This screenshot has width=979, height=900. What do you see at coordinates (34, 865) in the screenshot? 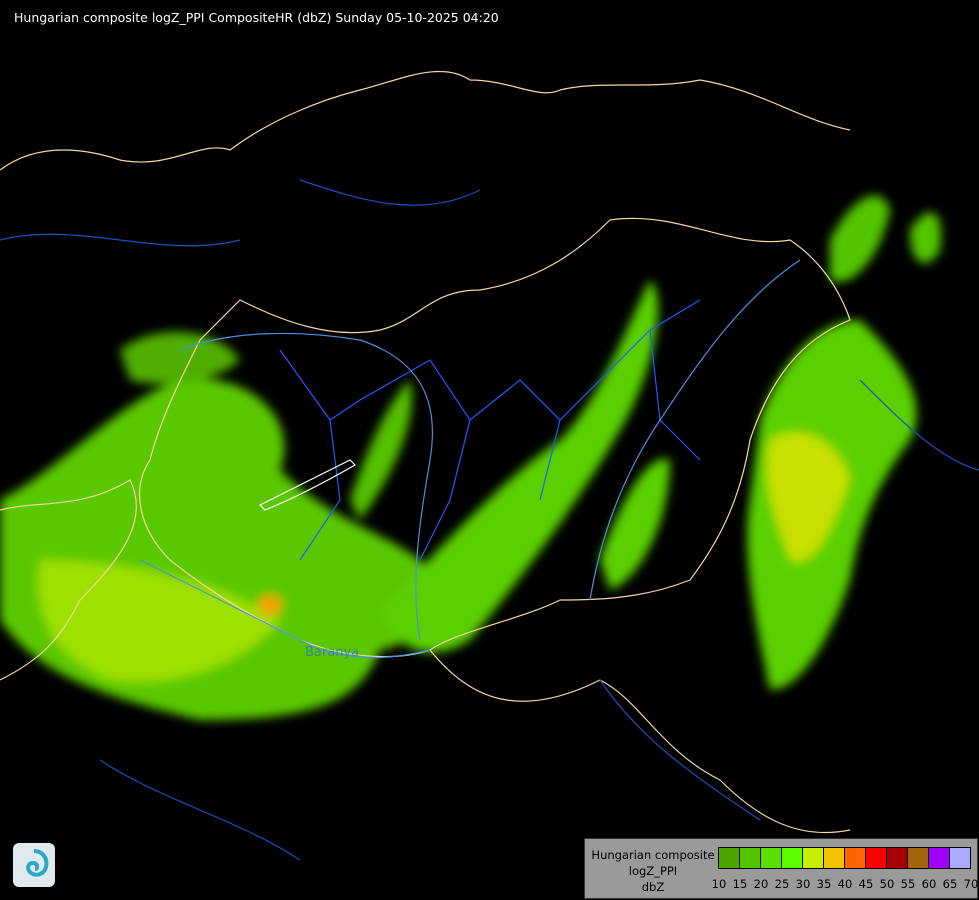
I see `weather-service-logo-icon` at bounding box center [34, 865].